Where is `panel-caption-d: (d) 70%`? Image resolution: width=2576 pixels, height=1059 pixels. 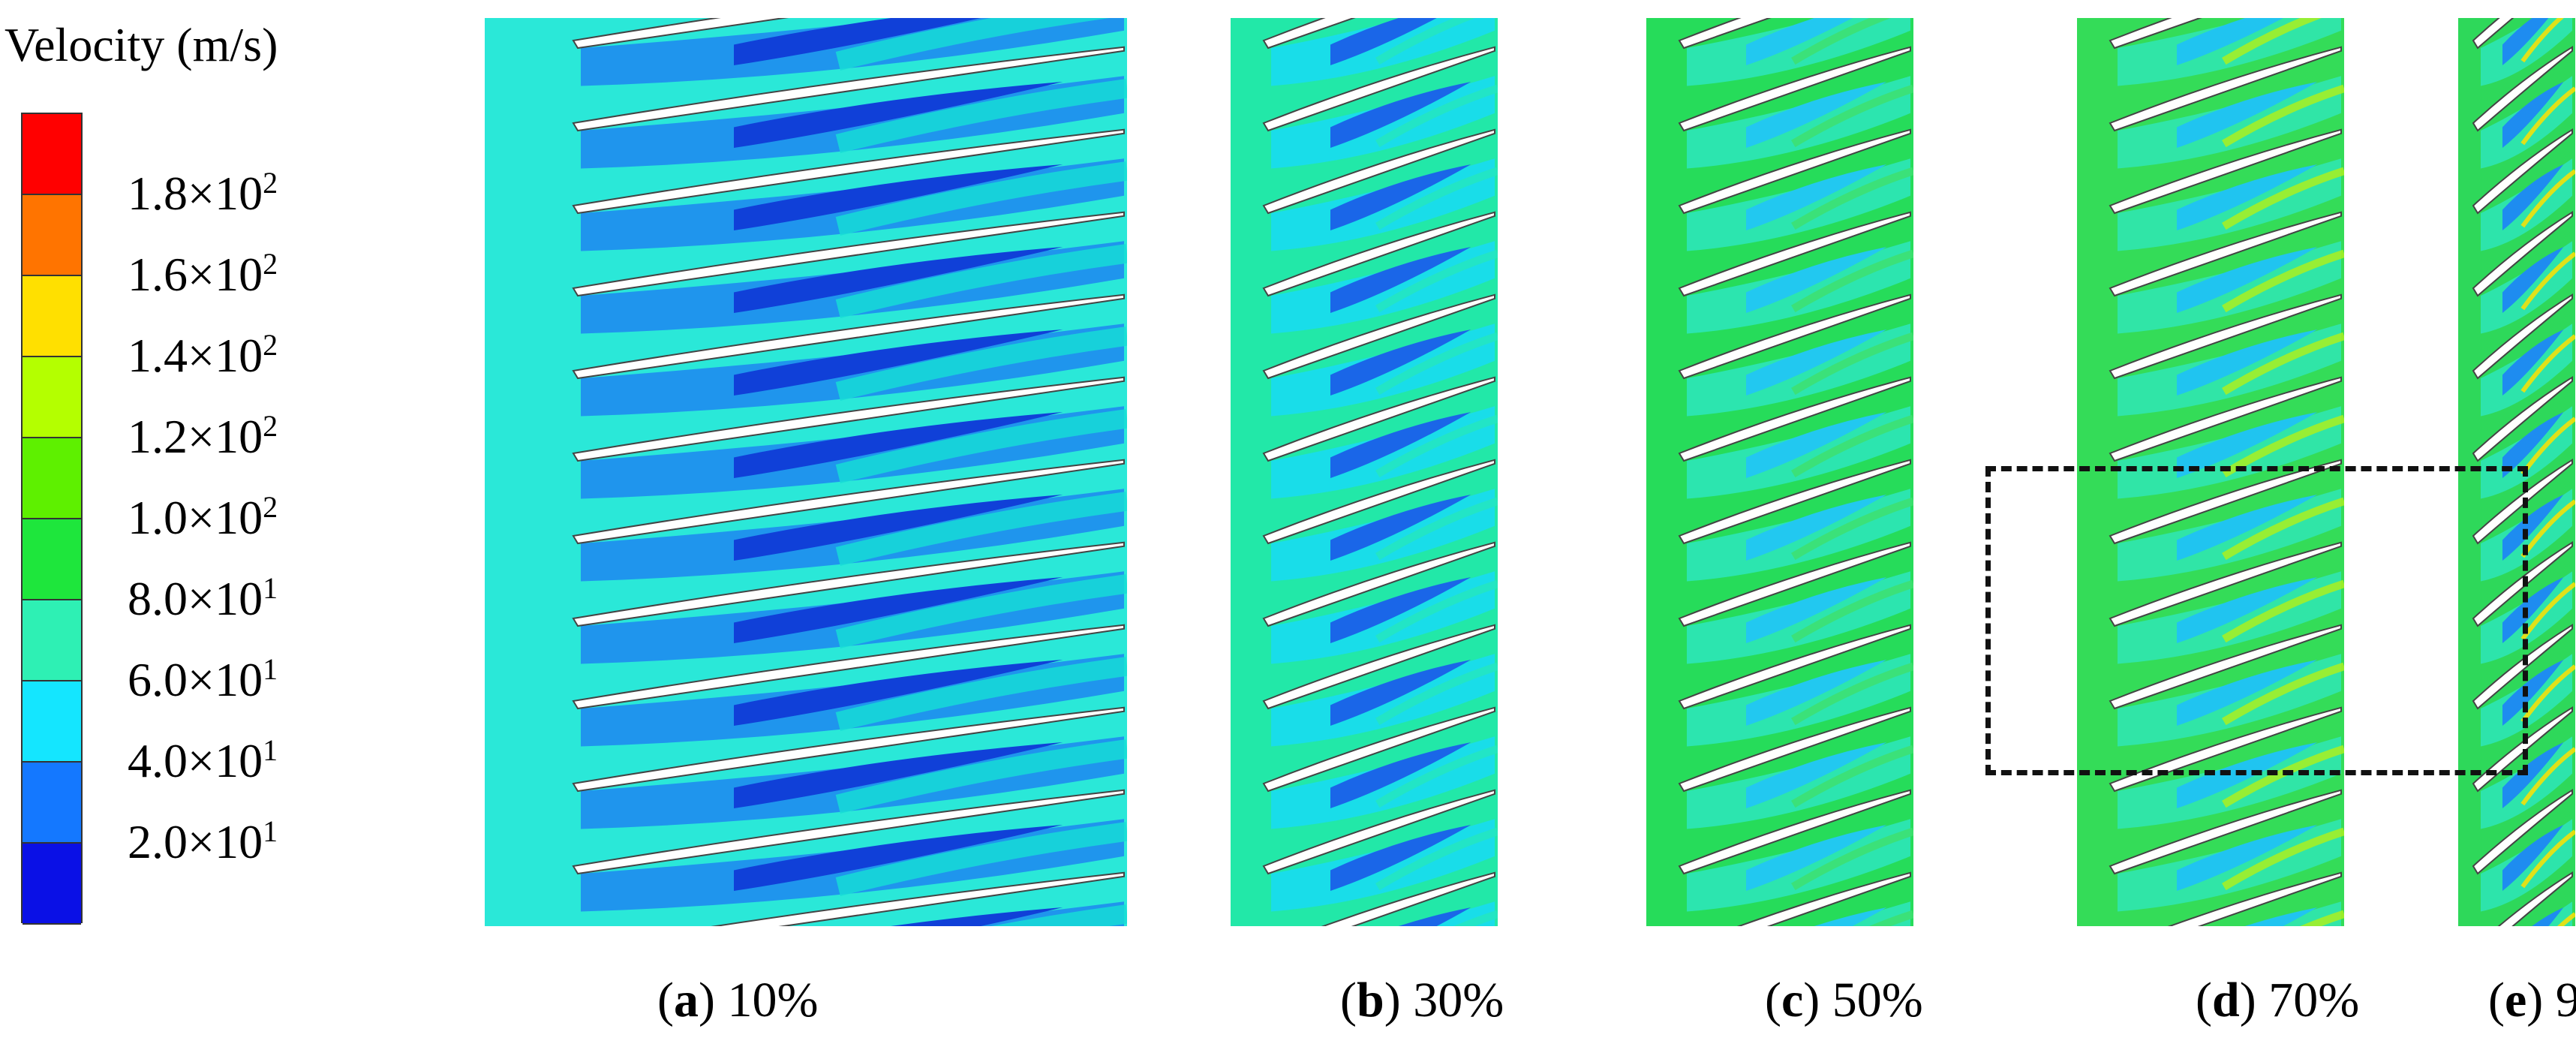 panel-caption-d: (d) 70% is located at coordinates (2278, 1000).